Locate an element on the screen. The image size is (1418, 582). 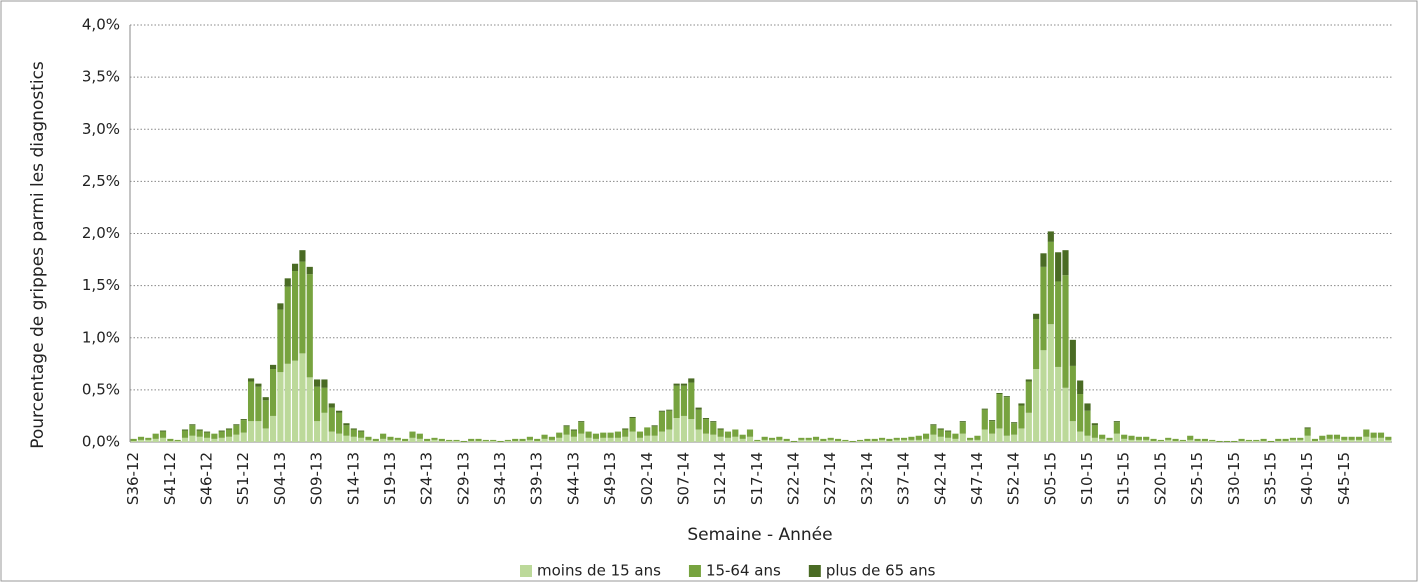
x-tick-label: S41-12 is located at coordinates (170, 478).